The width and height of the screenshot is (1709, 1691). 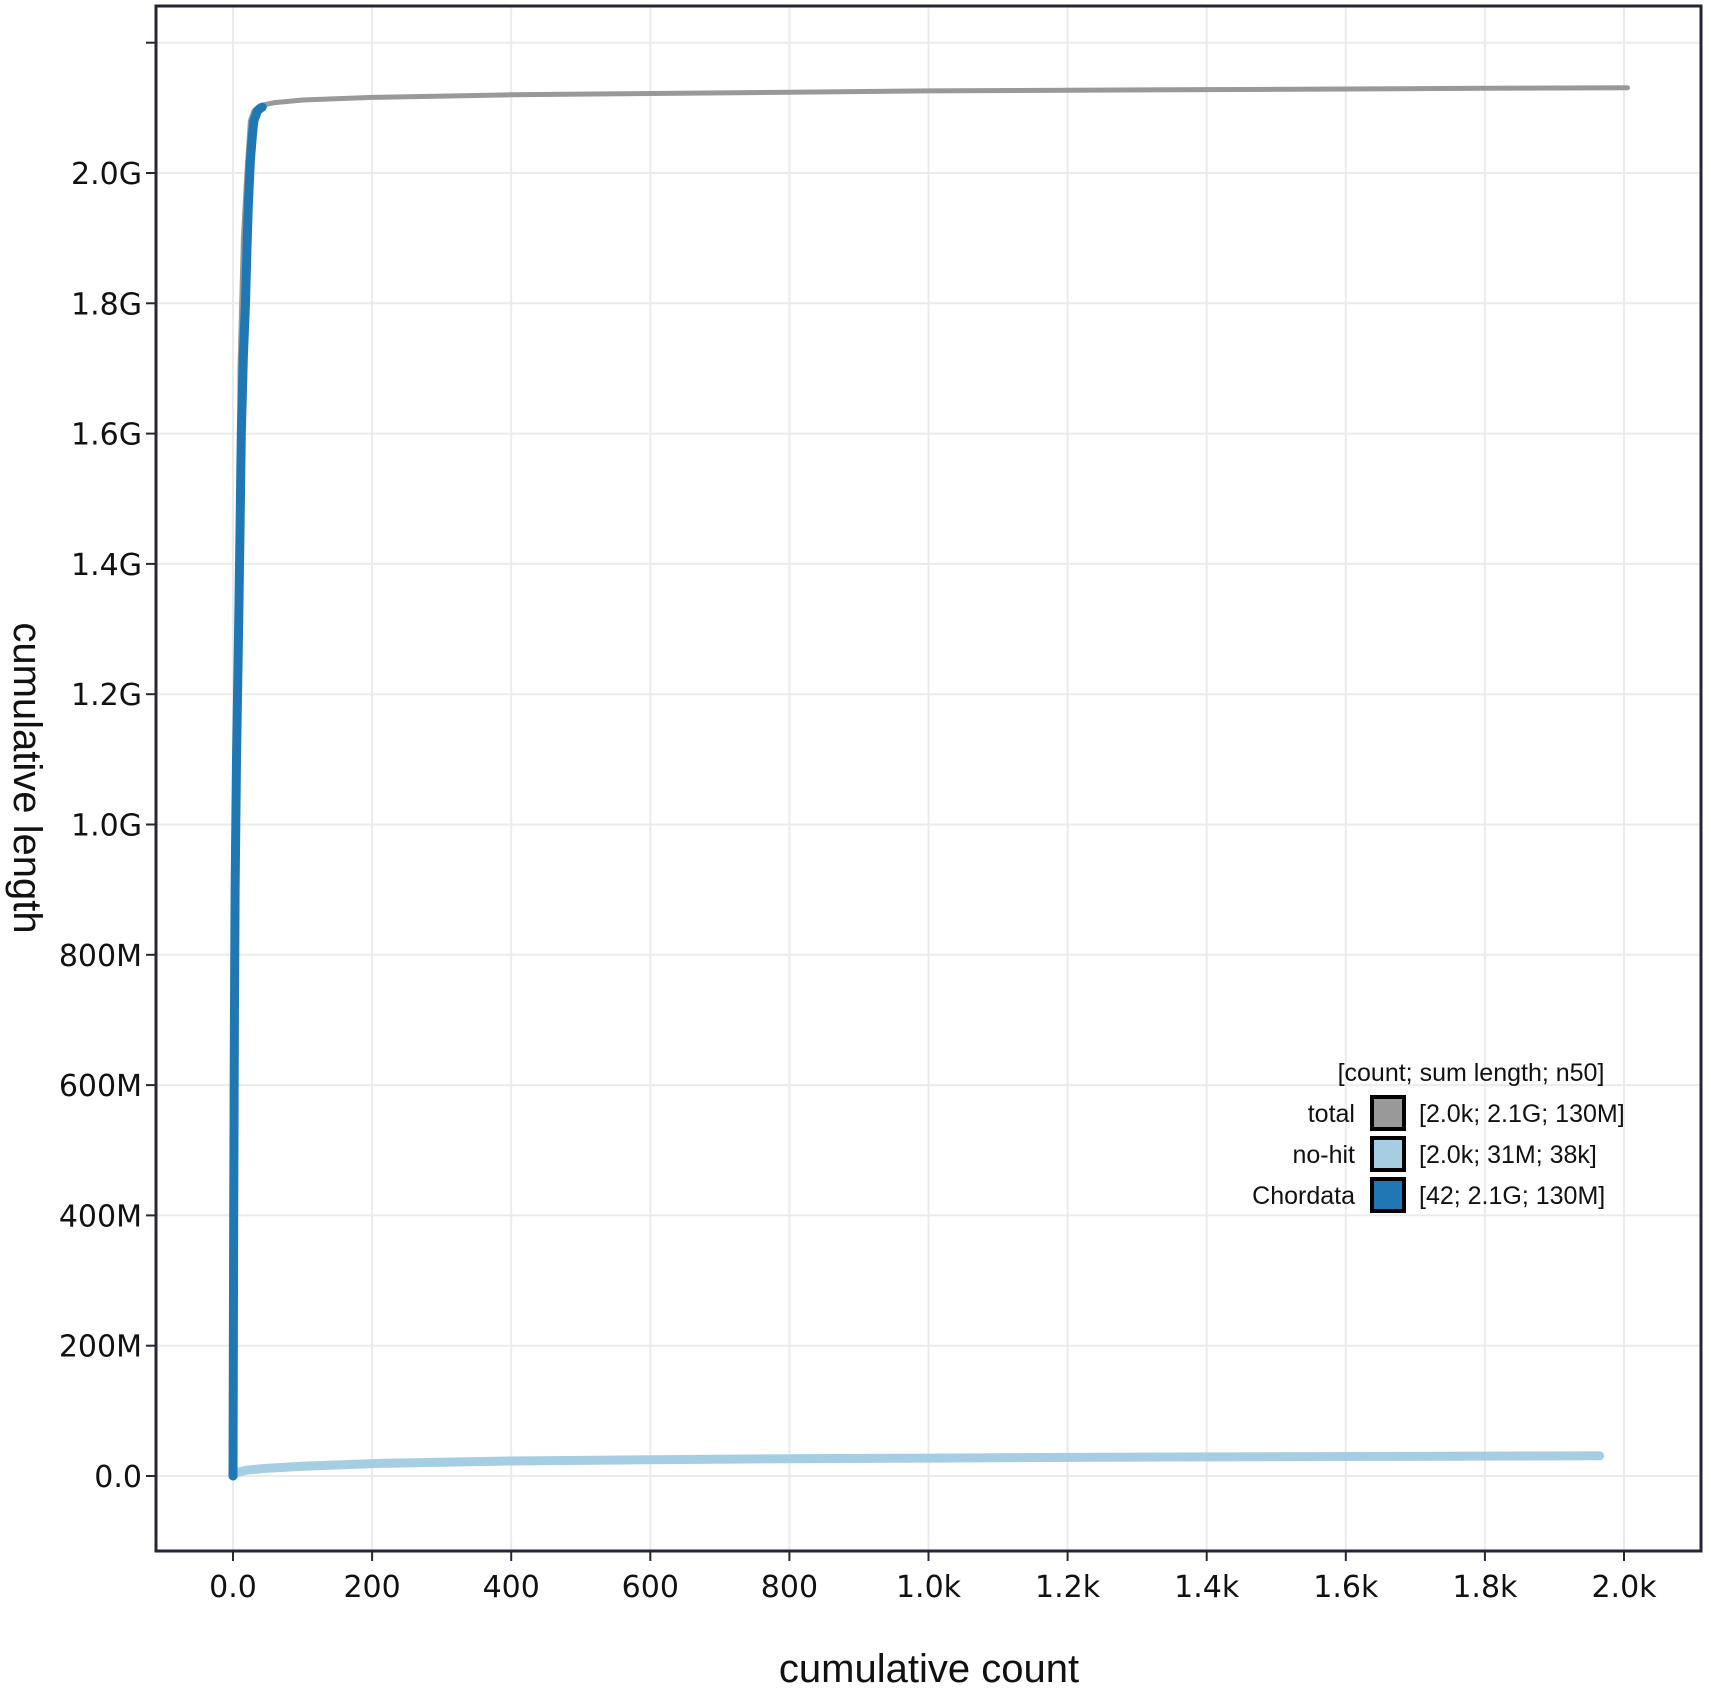 What do you see at coordinates (1346, 1587) in the screenshot?
I see `x-tick-label: 1.6k` at bounding box center [1346, 1587].